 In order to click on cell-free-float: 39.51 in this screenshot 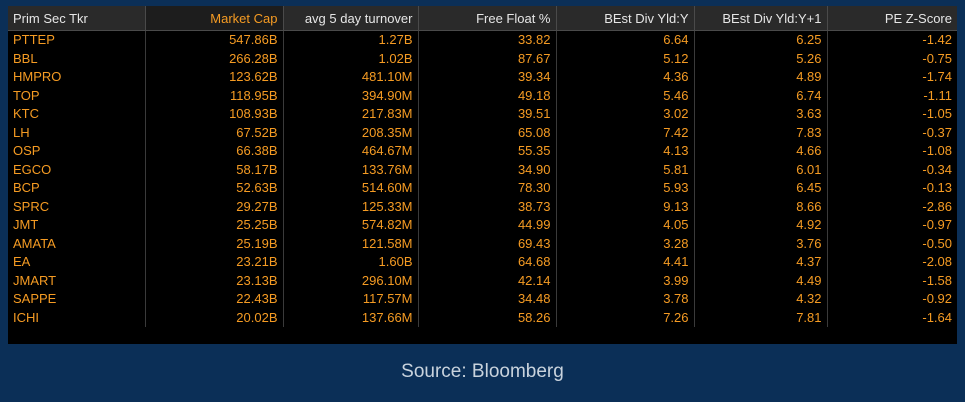, I will do `click(487, 114)`.